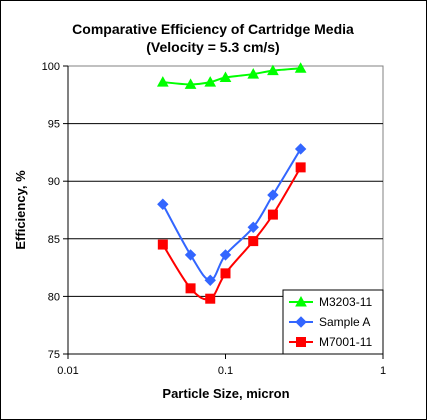  I want to click on y-axis-label: Efficiency, %, so click(20, 210).